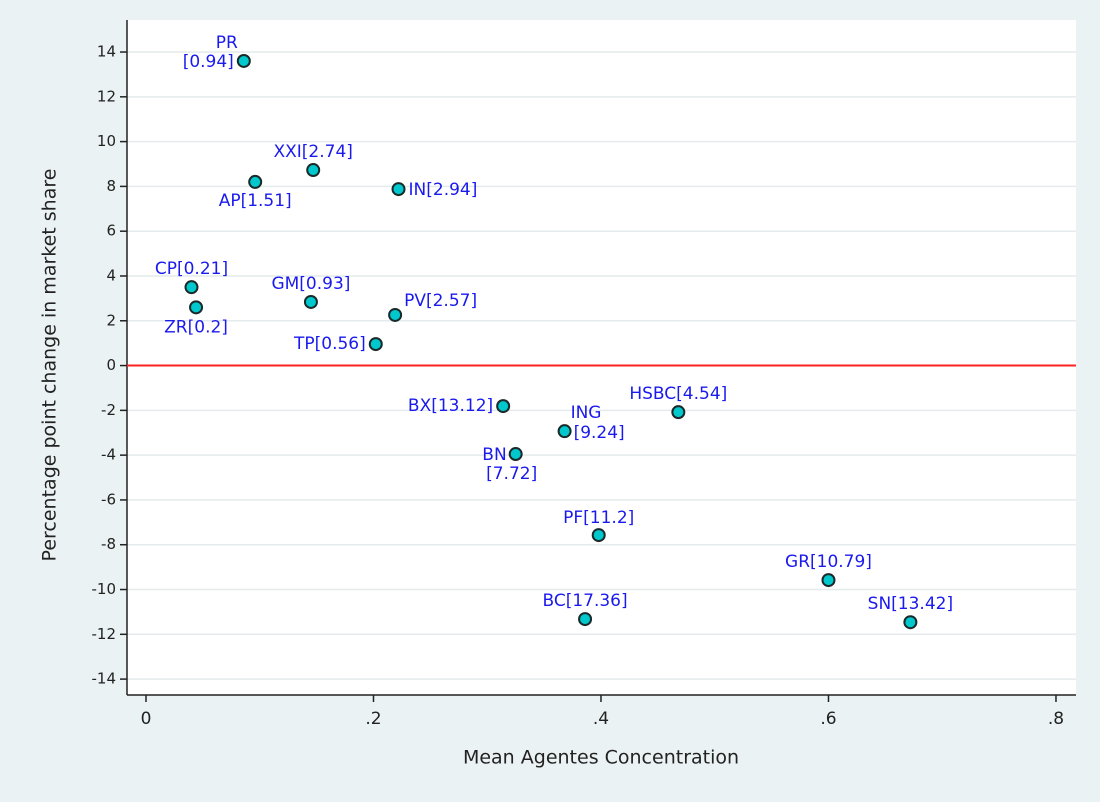 The image size is (1100, 802). What do you see at coordinates (50, 365) in the screenshot?
I see `y-axis-title: Percentage point change in market share` at bounding box center [50, 365].